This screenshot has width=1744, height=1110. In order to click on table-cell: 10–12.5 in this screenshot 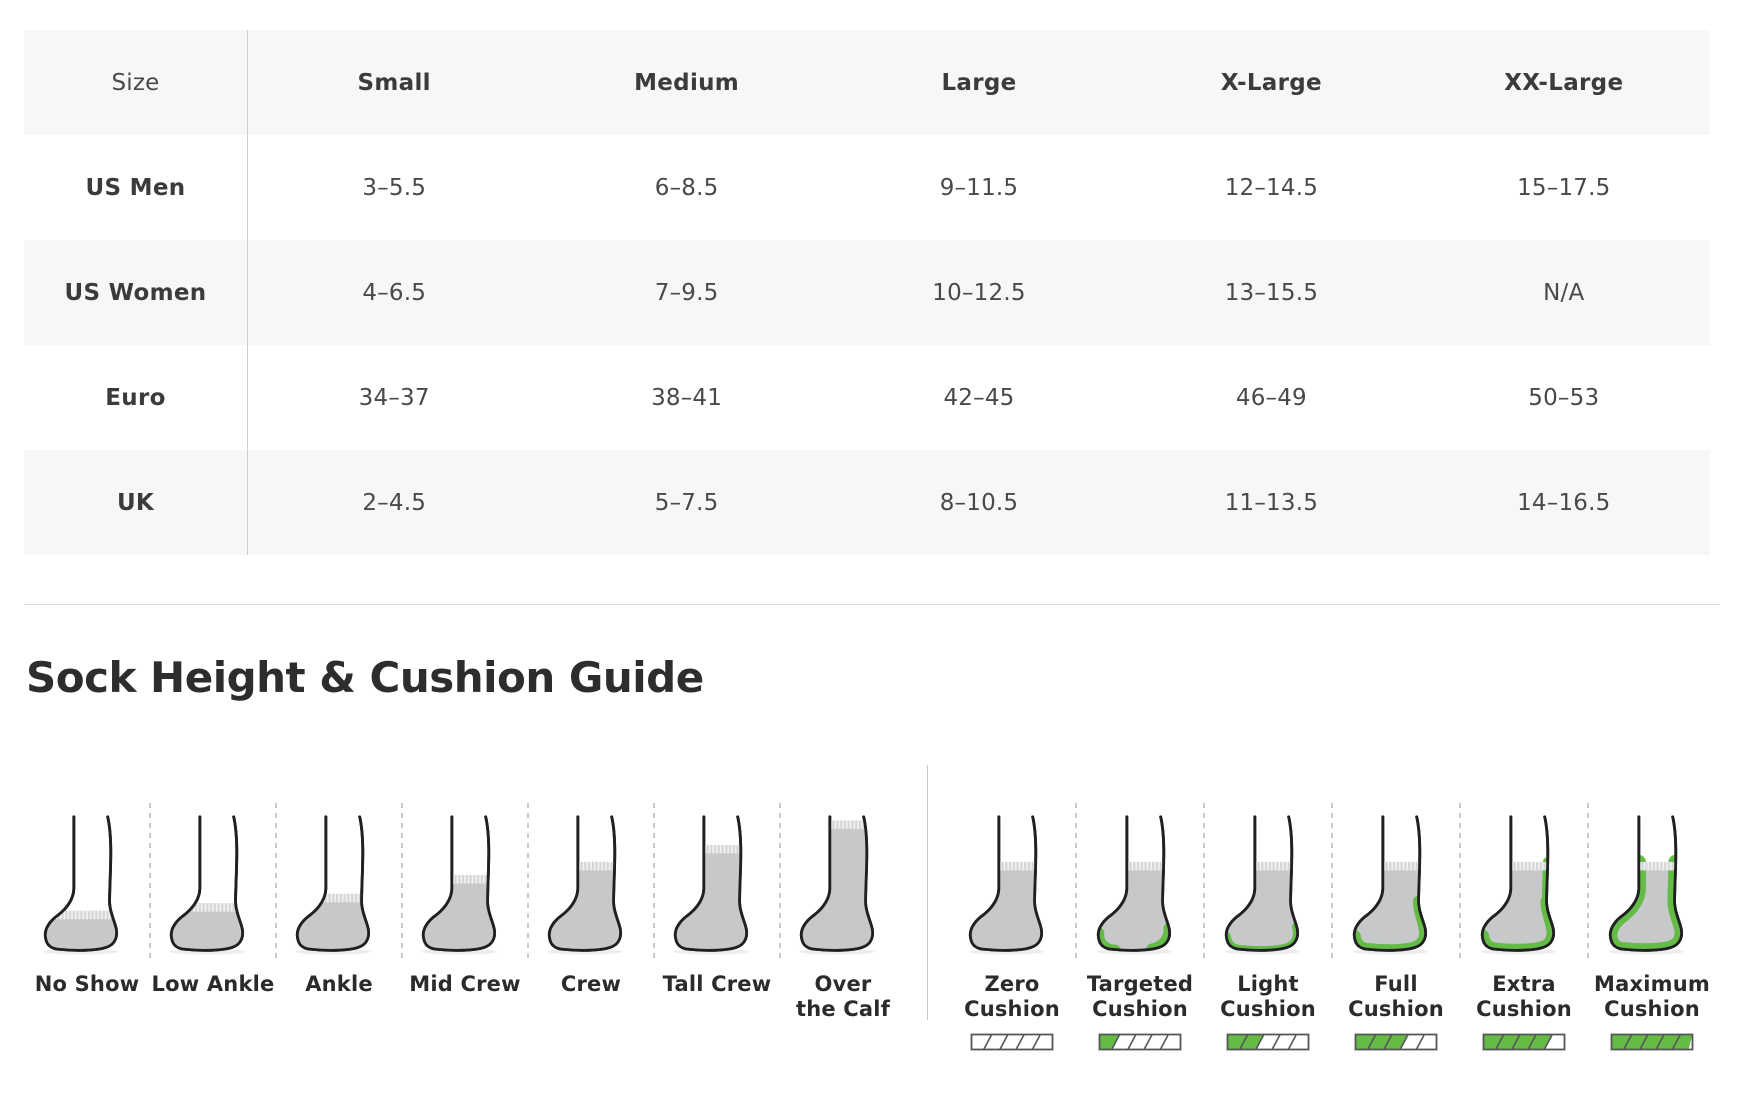, I will do `click(979, 292)`.